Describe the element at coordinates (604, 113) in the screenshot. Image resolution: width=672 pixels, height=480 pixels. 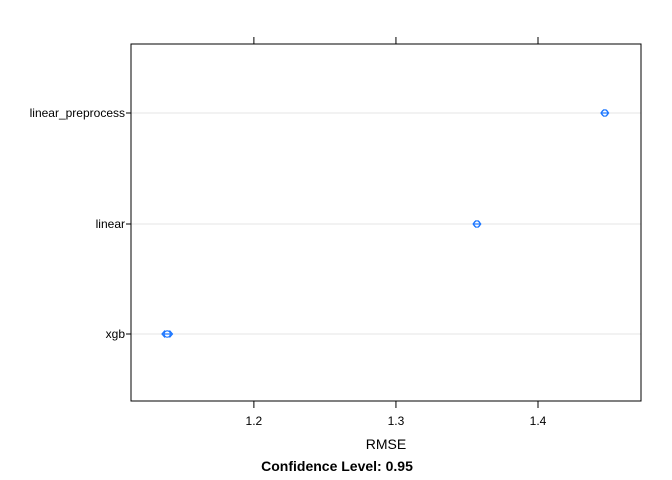
I see `point-linear_preprocess` at that location.